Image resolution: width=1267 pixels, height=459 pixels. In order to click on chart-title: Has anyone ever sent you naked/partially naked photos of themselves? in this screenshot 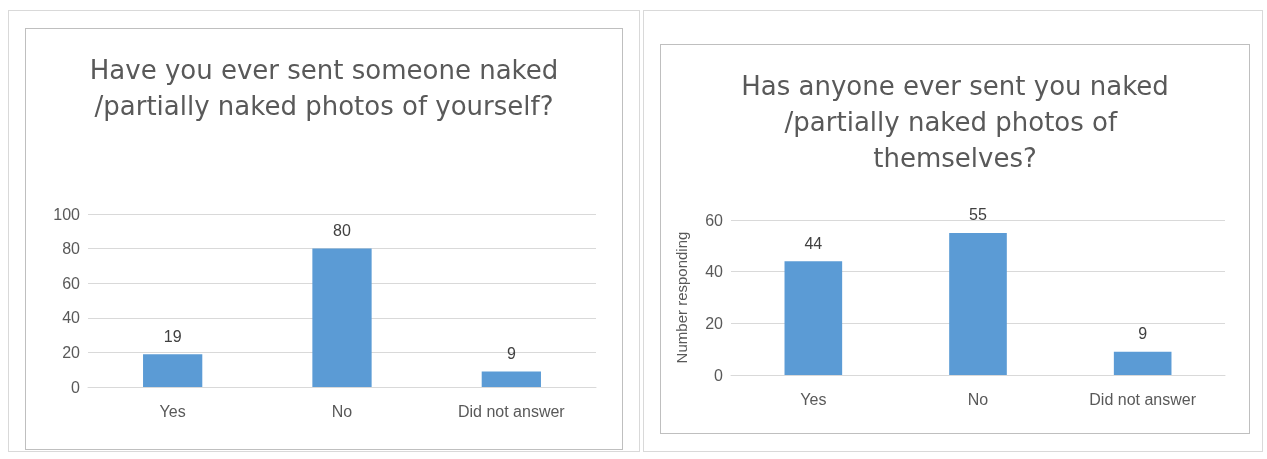, I will do `click(955, 122)`.